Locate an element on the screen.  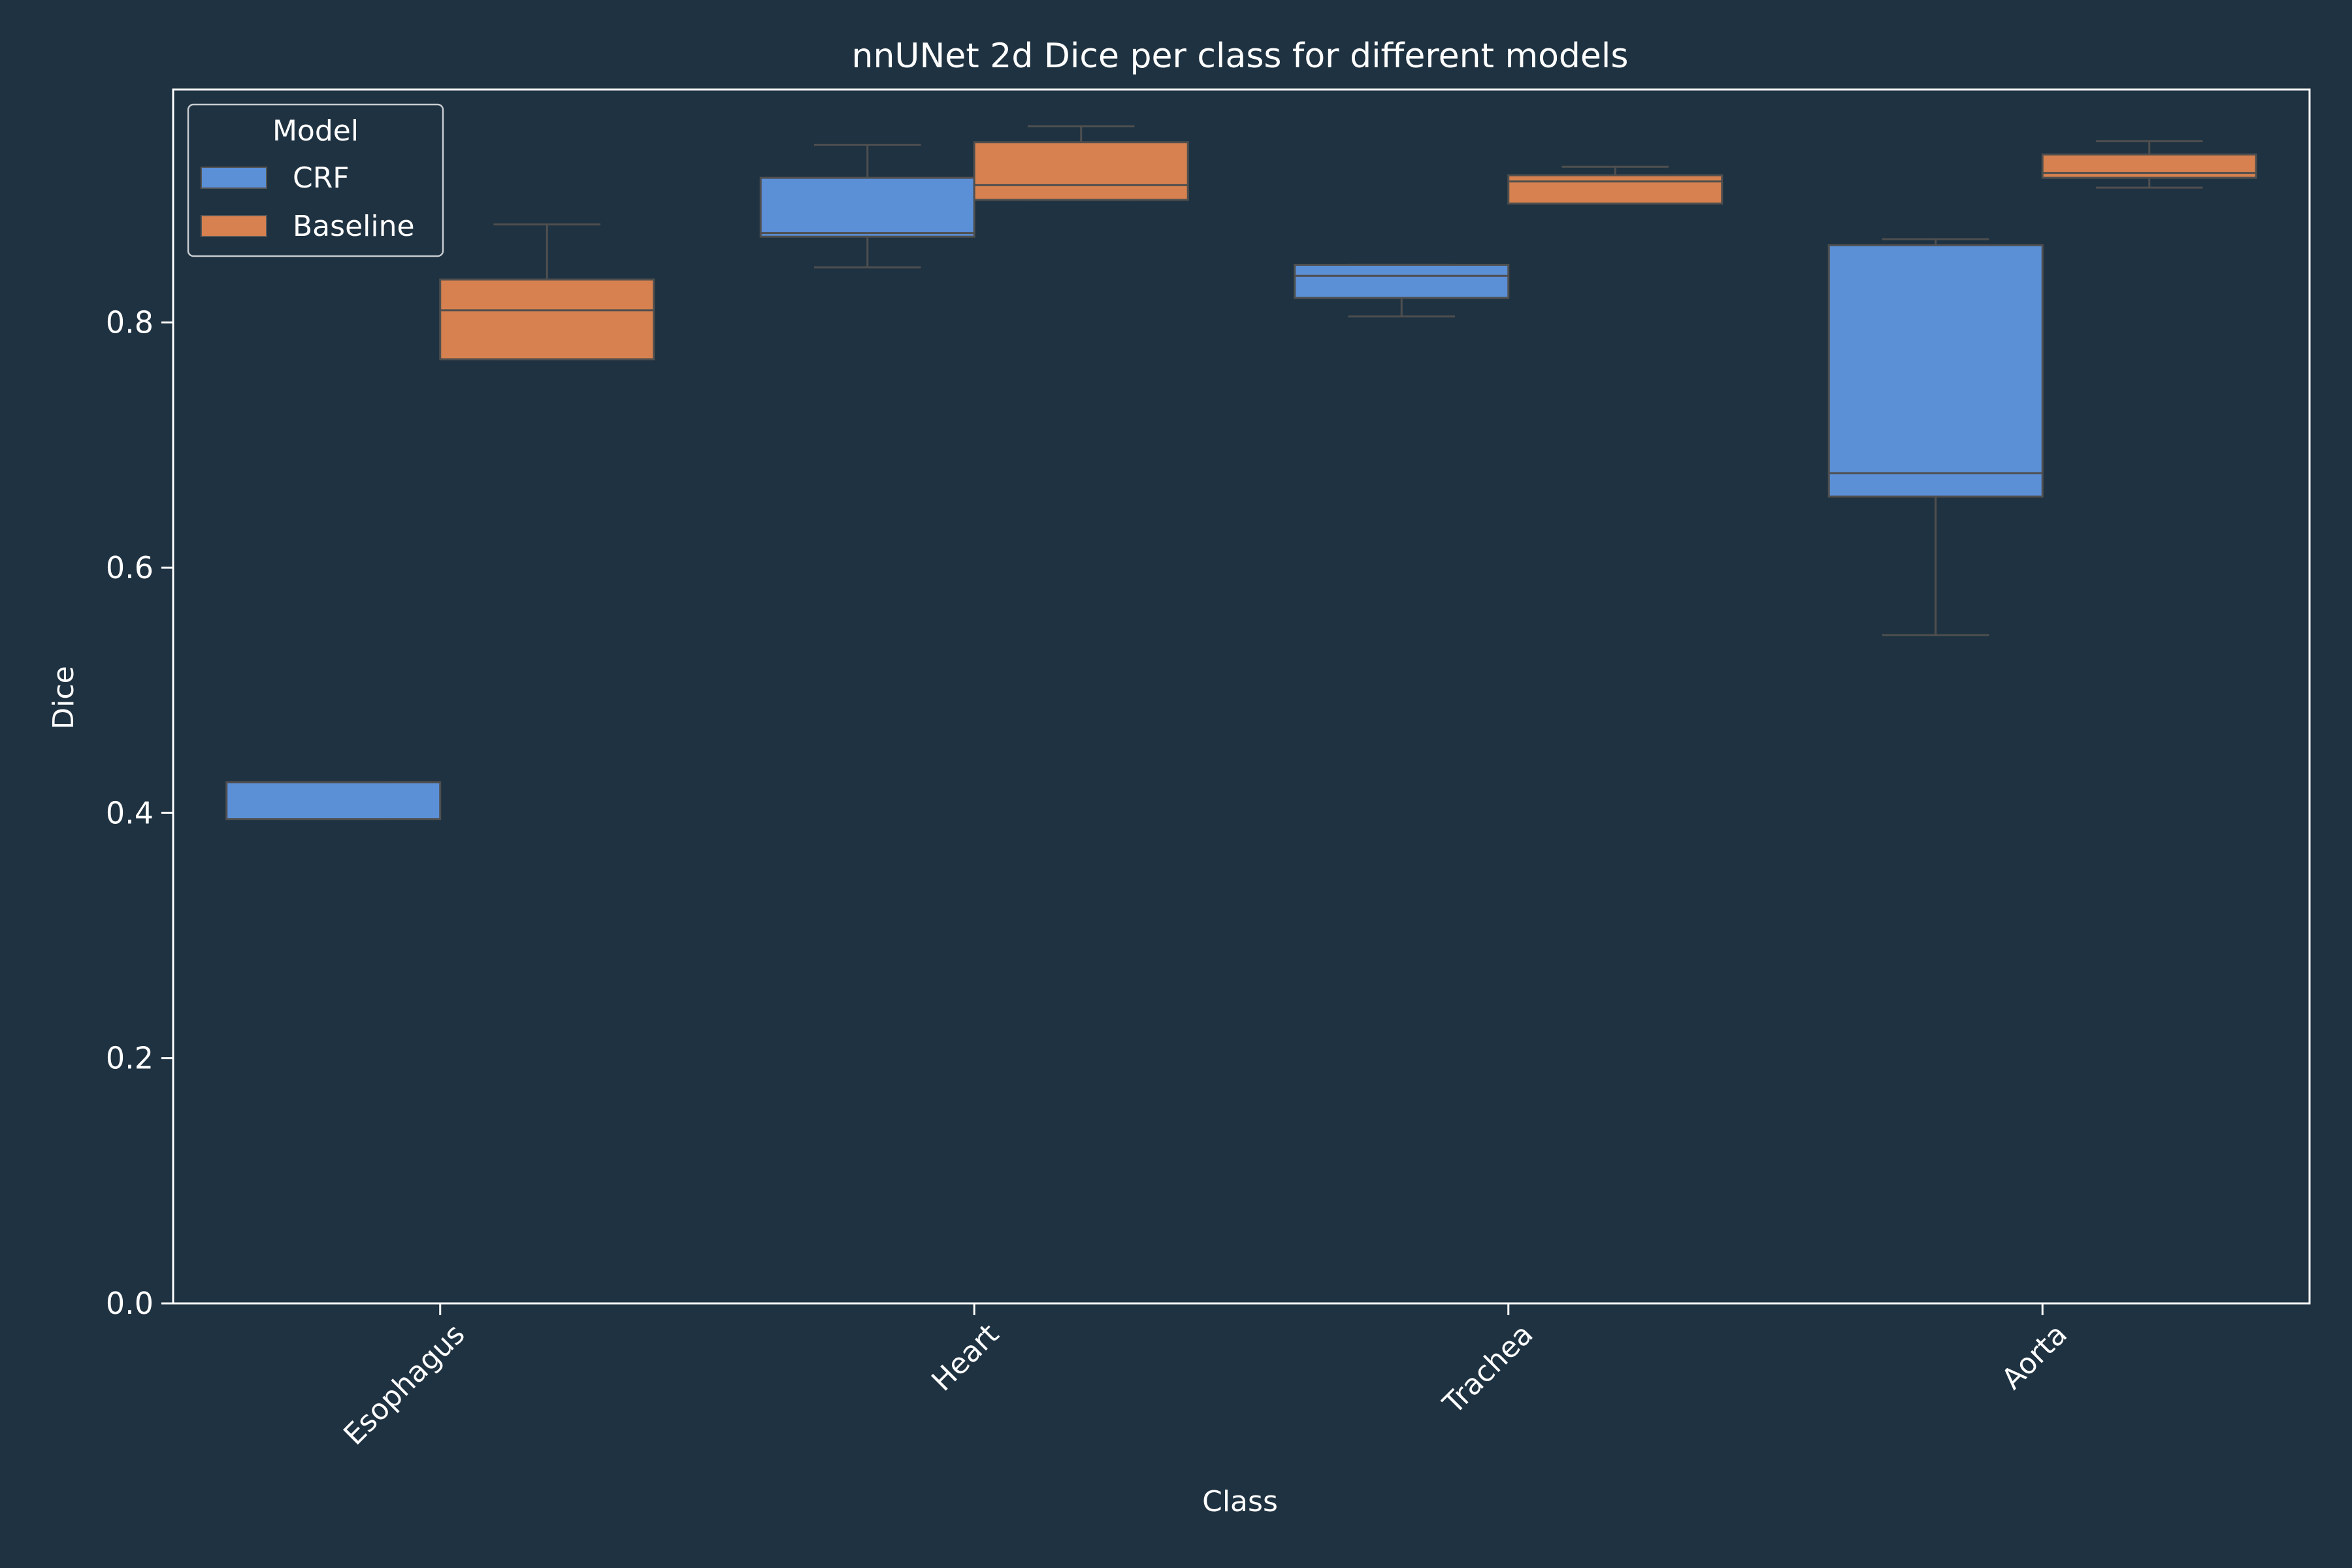
legend: Model CRF Baseline is located at coordinates (315, 180).